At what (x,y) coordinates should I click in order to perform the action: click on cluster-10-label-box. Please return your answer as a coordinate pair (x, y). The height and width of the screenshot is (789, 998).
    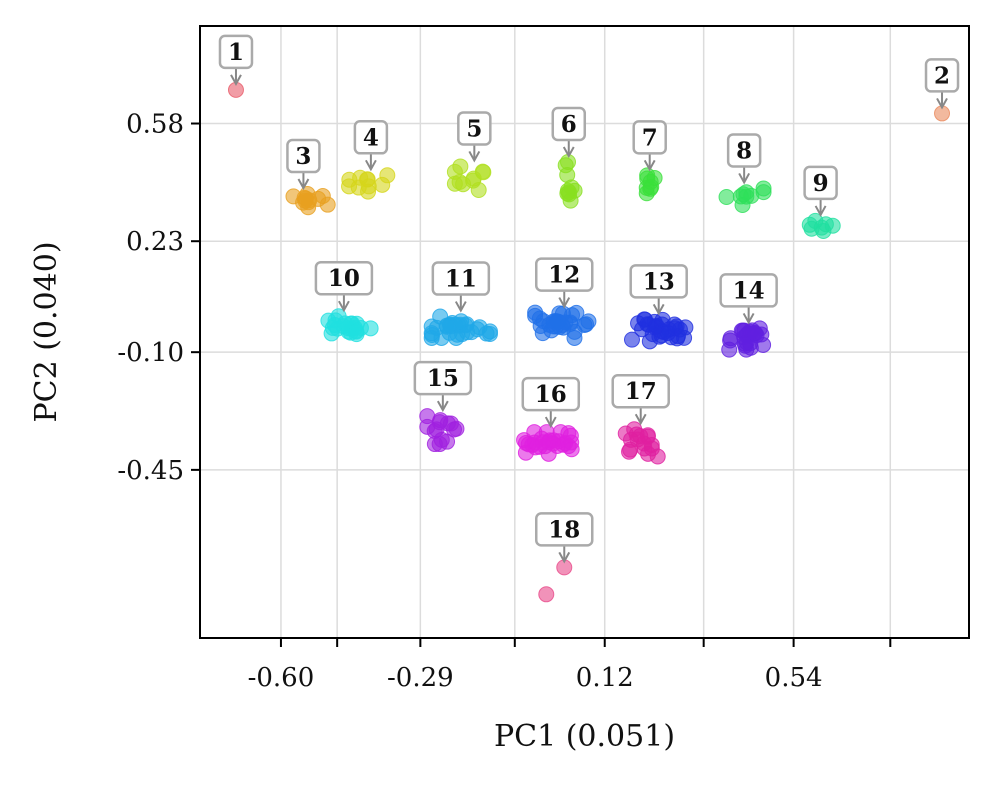
    Looking at the image, I should click on (344, 278).